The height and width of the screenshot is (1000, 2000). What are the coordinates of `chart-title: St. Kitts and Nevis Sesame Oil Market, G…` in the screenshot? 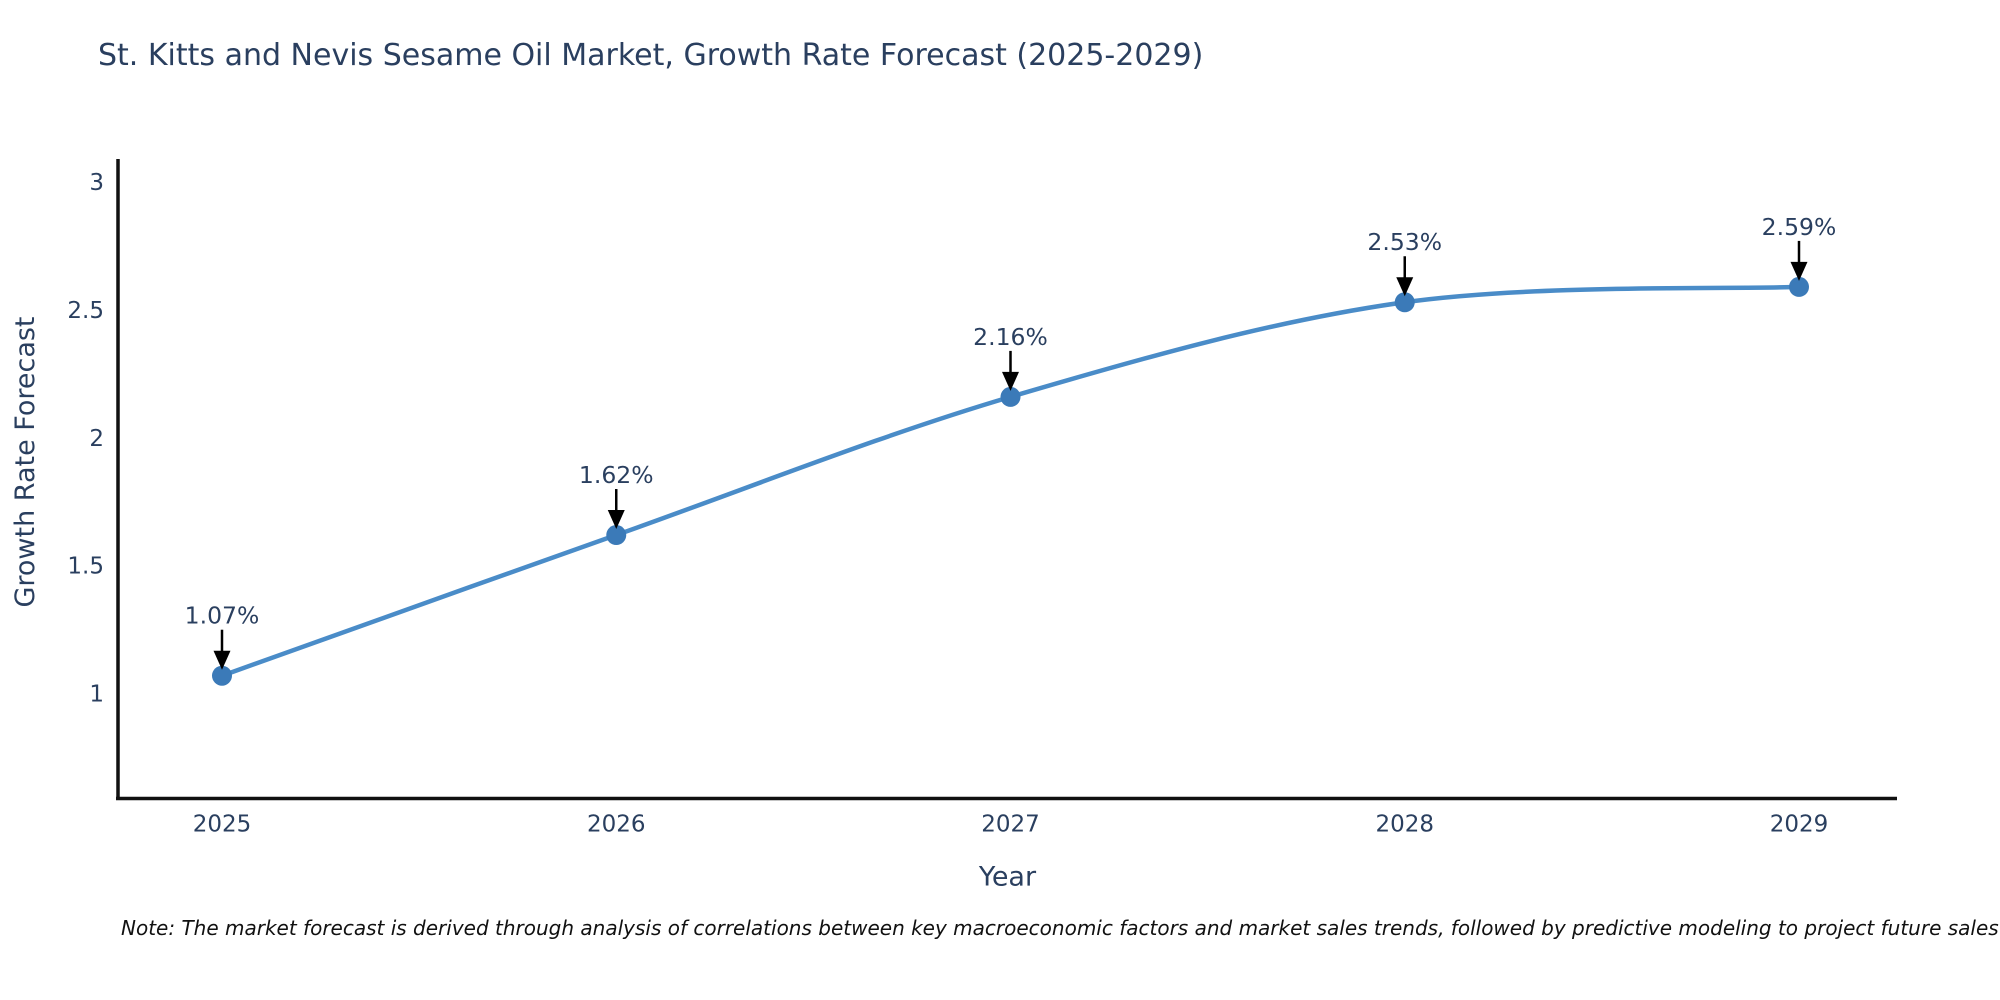 It's located at (651, 55).